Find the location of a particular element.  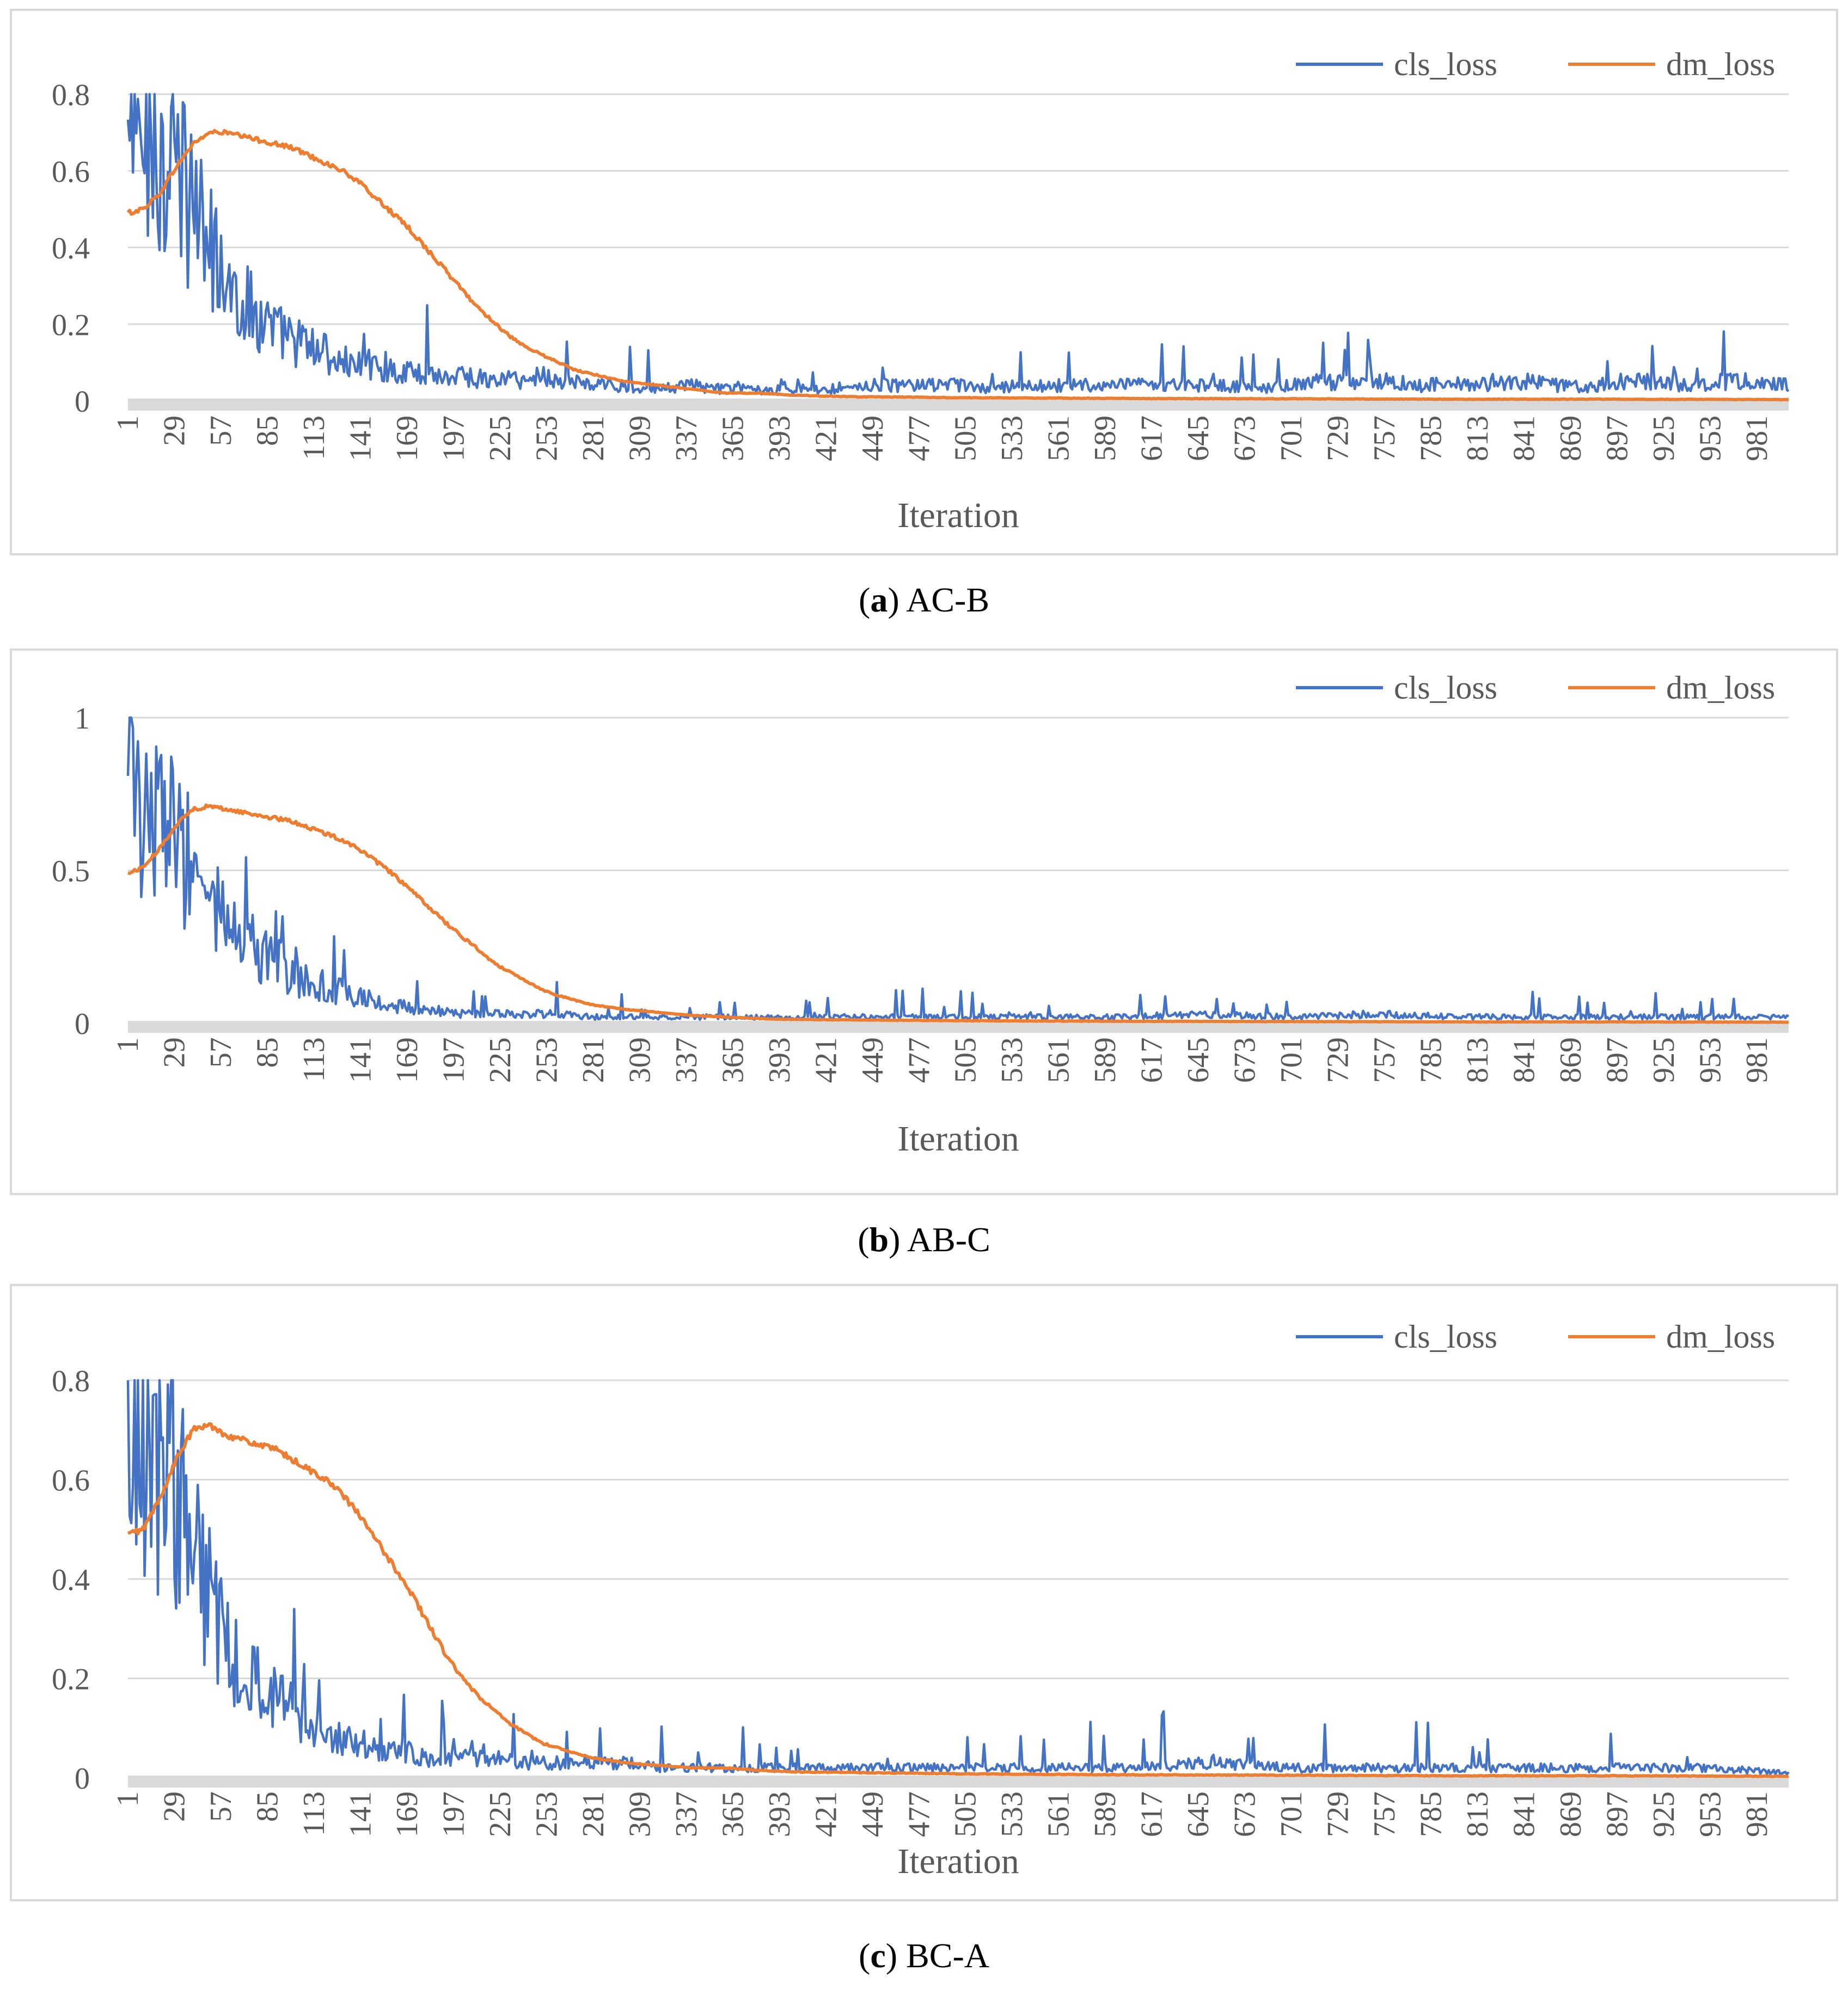

chart-c-x-axis-bar is located at coordinates (959, 1782).